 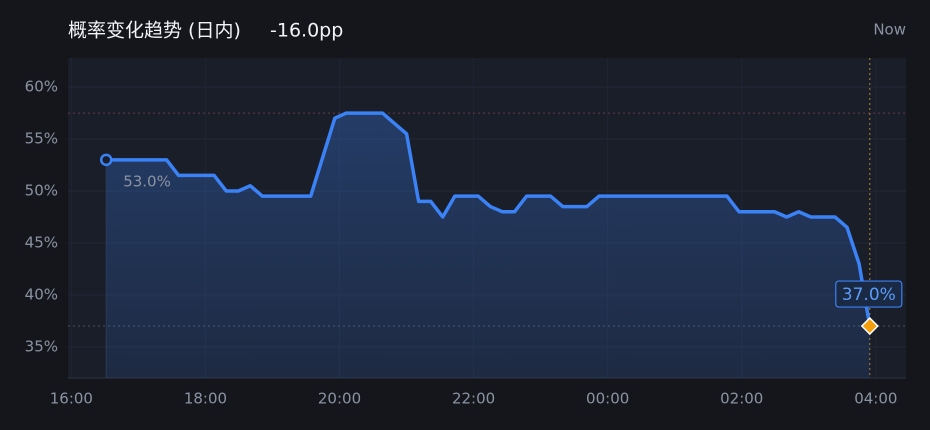 What do you see at coordinates (41, 190) in the screenshot?
I see `y-tick-label: 50%` at bounding box center [41, 190].